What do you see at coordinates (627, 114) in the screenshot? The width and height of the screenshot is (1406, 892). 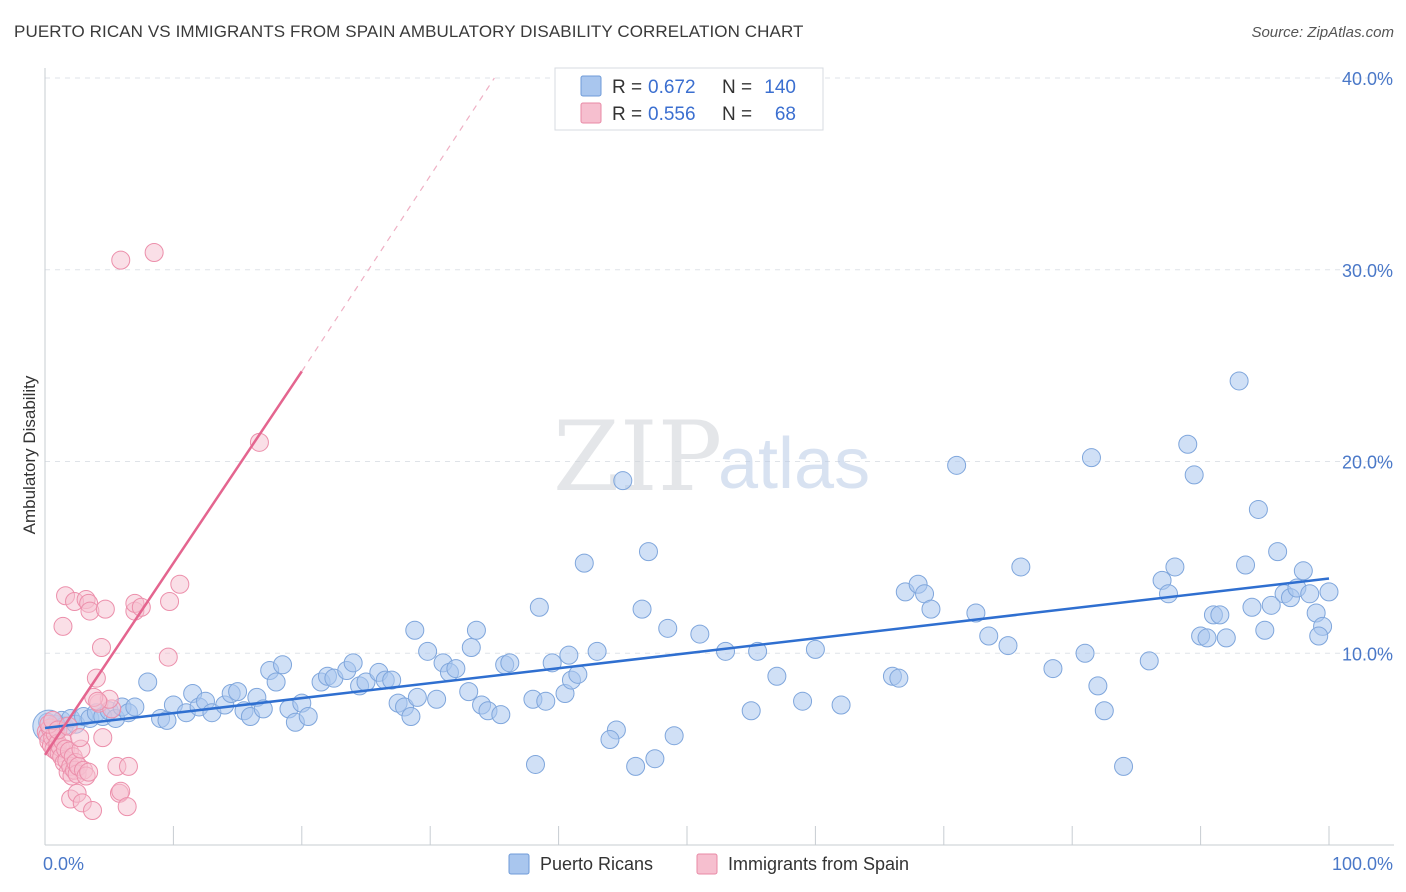 I see `legend-r-label-2: R =` at bounding box center [627, 114].